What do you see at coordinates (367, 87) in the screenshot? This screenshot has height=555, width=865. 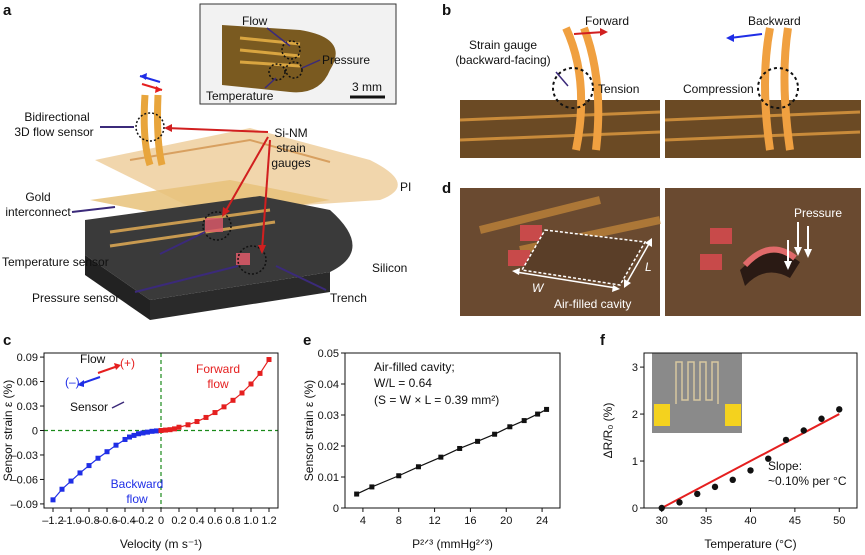 I see `inset-scale-label: 3 mm` at bounding box center [367, 87].